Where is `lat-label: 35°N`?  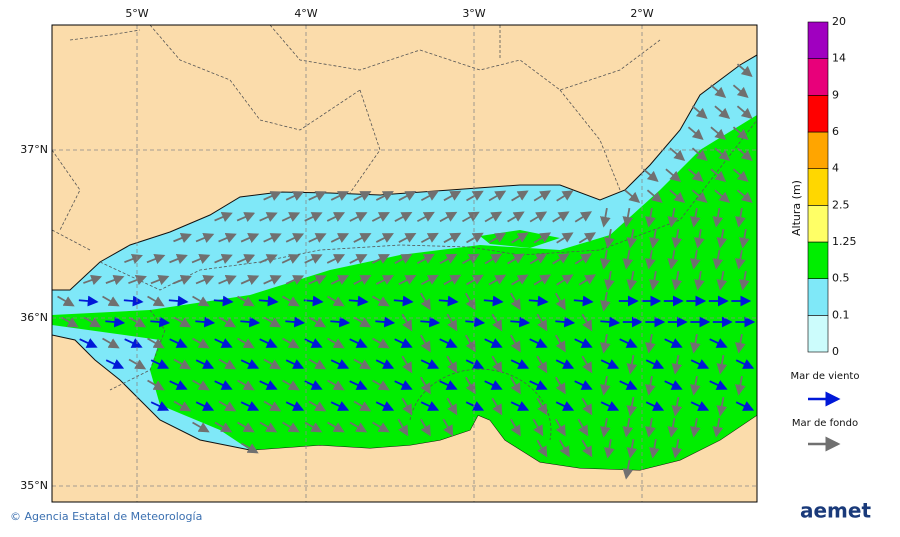
lat-label: 35°N is located at coordinates (34, 485).